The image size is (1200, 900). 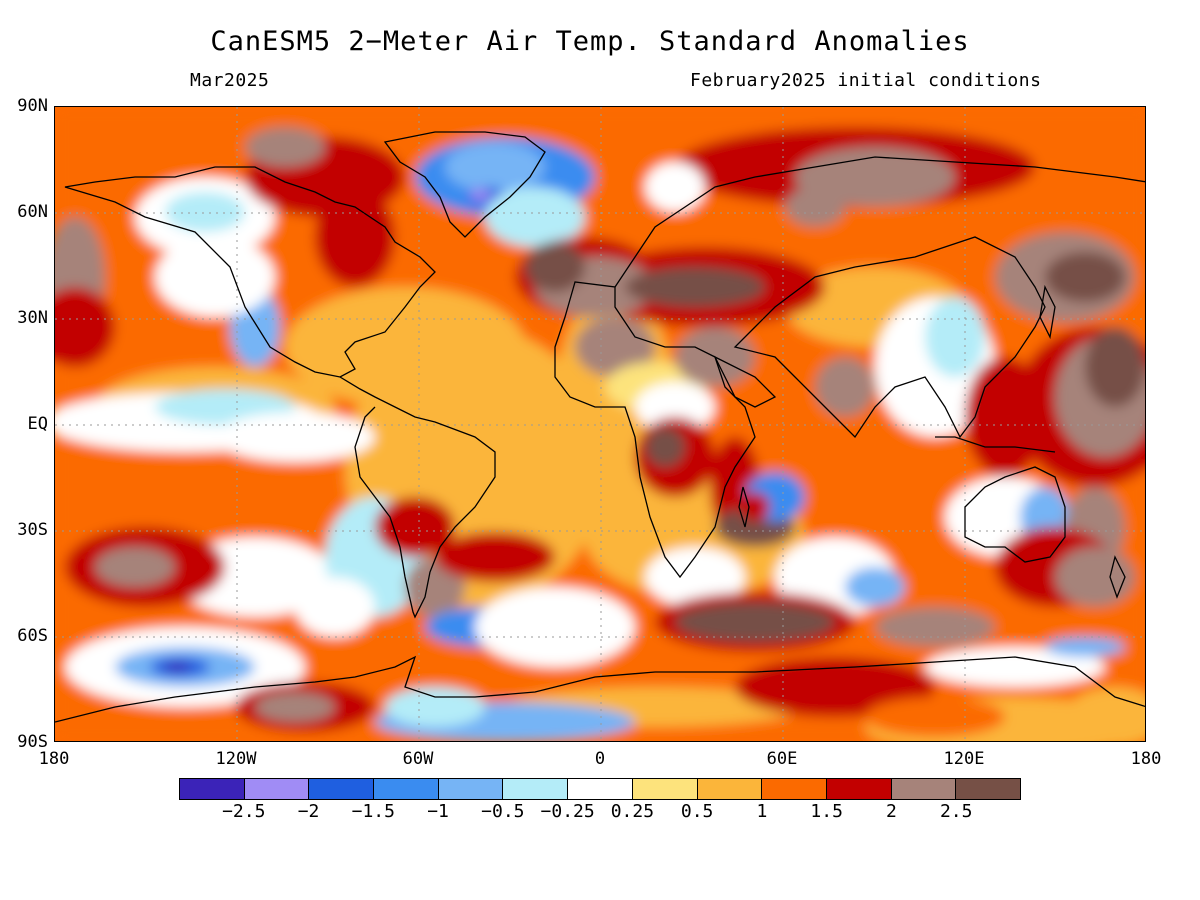 What do you see at coordinates (418, 759) in the screenshot?
I see `lon-label-60w: 60W` at bounding box center [418, 759].